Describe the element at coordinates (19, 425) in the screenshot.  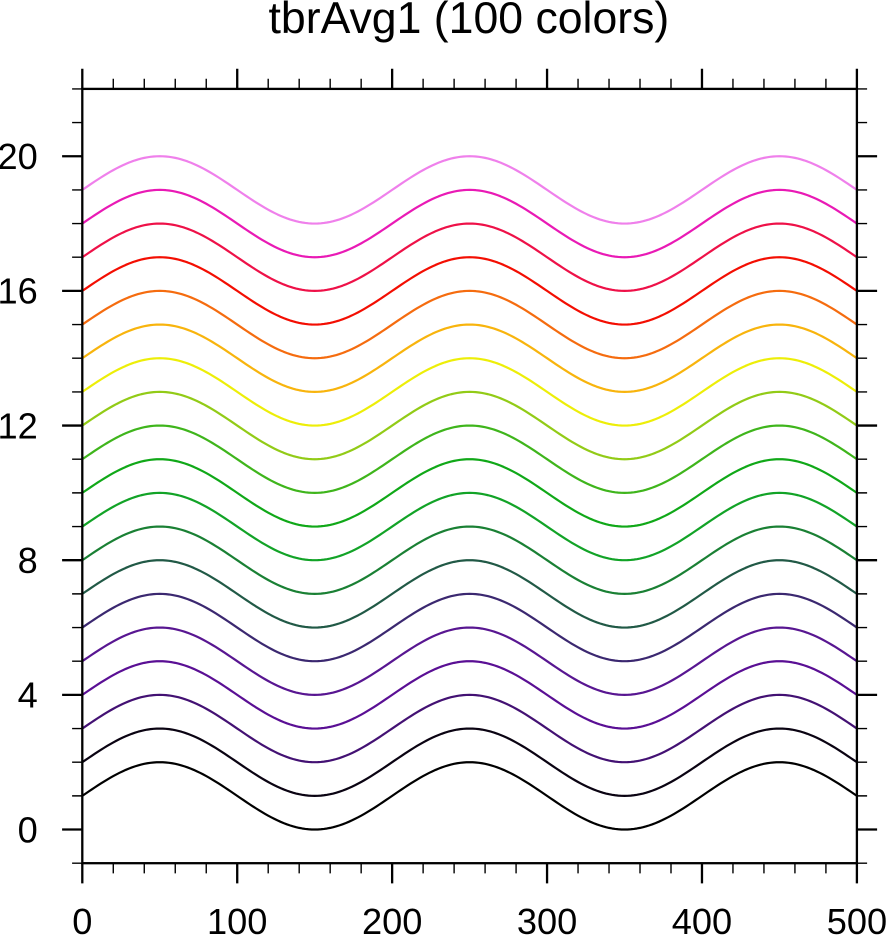
I see `svg-text: 12` at that location.